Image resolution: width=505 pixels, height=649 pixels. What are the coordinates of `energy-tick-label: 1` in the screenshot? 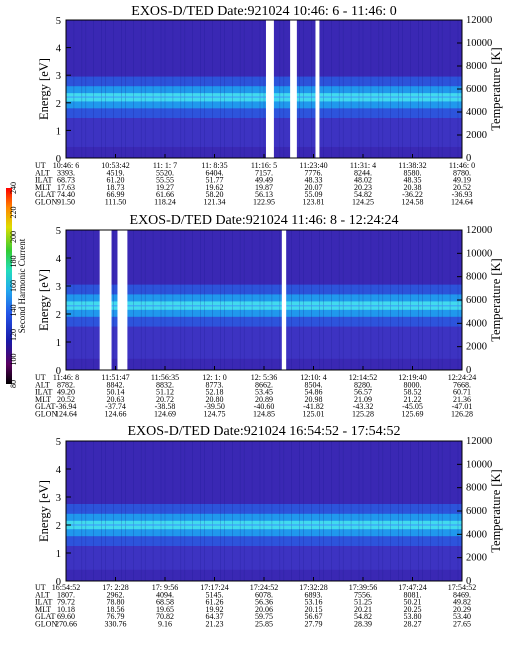 It's located at (58, 343).